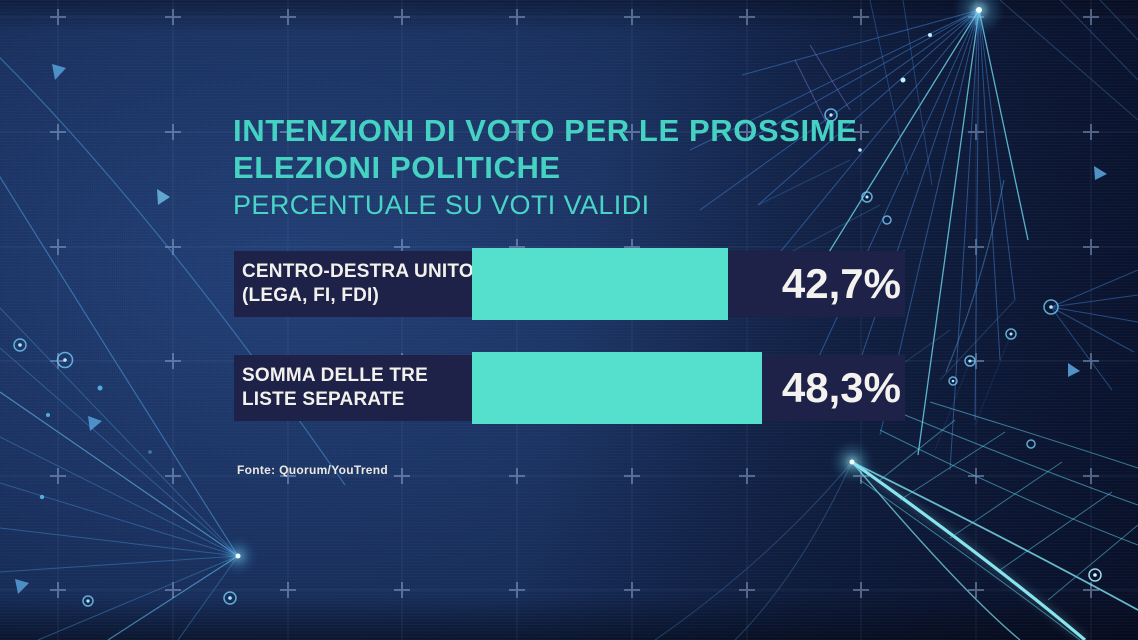  I want to click on source-credit: Fonte: Quorum/YouTrend, so click(313, 470).